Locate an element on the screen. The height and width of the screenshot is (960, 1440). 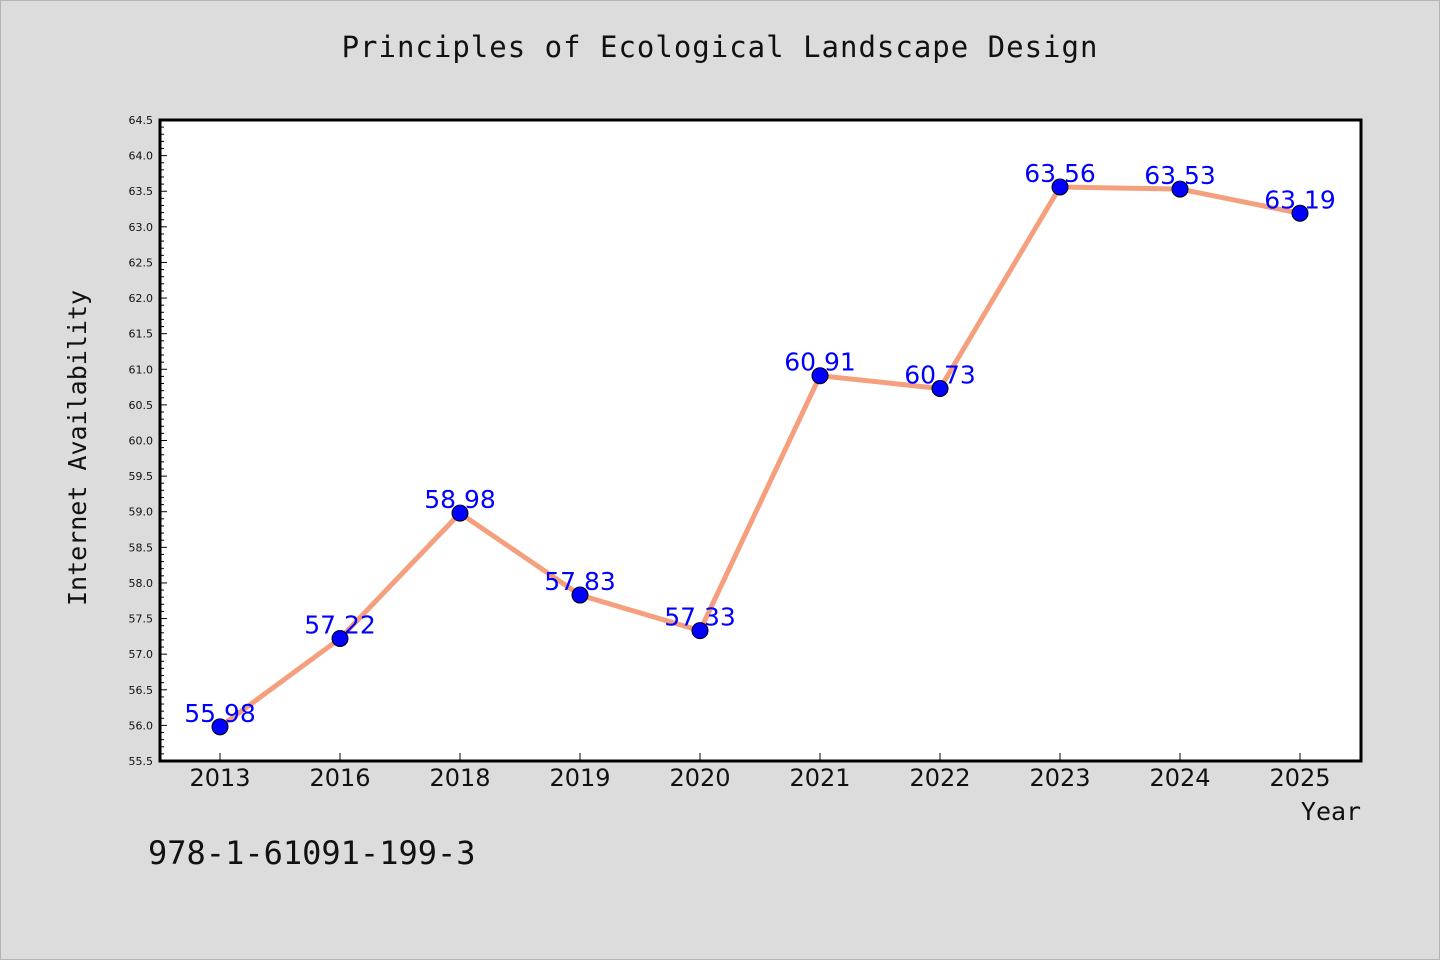
y-tick-label: 64.5 is located at coordinates (141, 120).